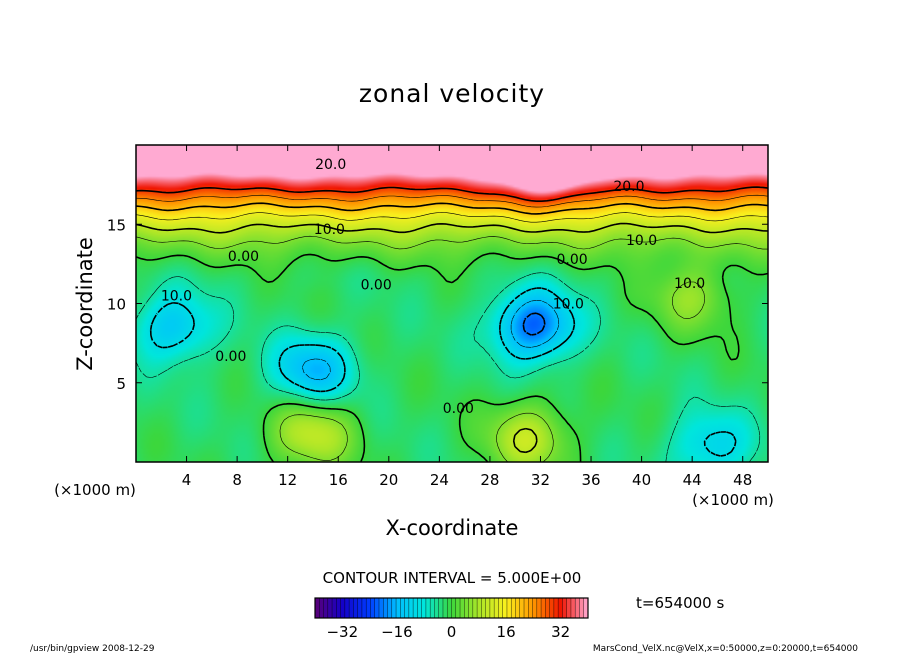 The width and height of the screenshot is (904, 654). I want to click on footer-left: /usr/bin/gpview 2008-12-29, so click(92, 649).